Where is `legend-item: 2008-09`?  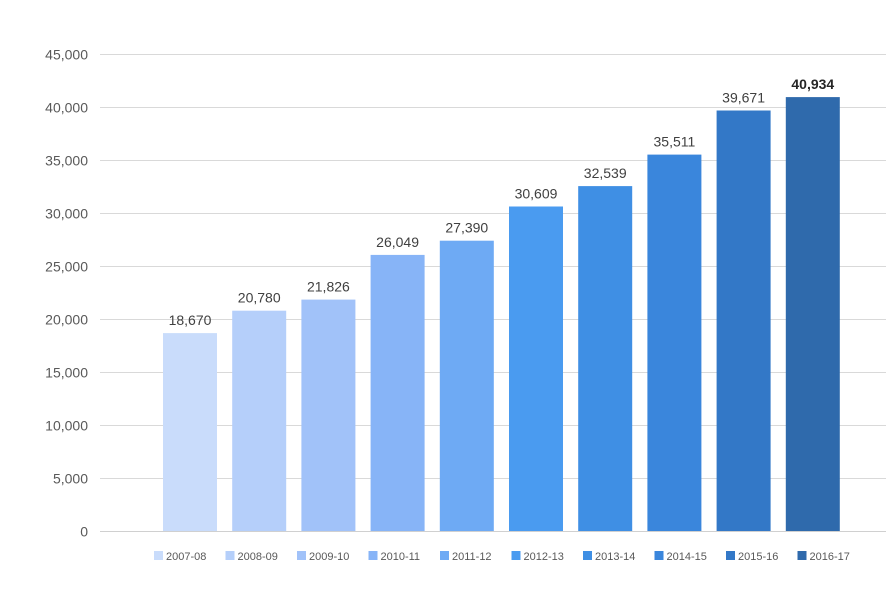 legend-item: 2008-09 is located at coordinates (251, 557).